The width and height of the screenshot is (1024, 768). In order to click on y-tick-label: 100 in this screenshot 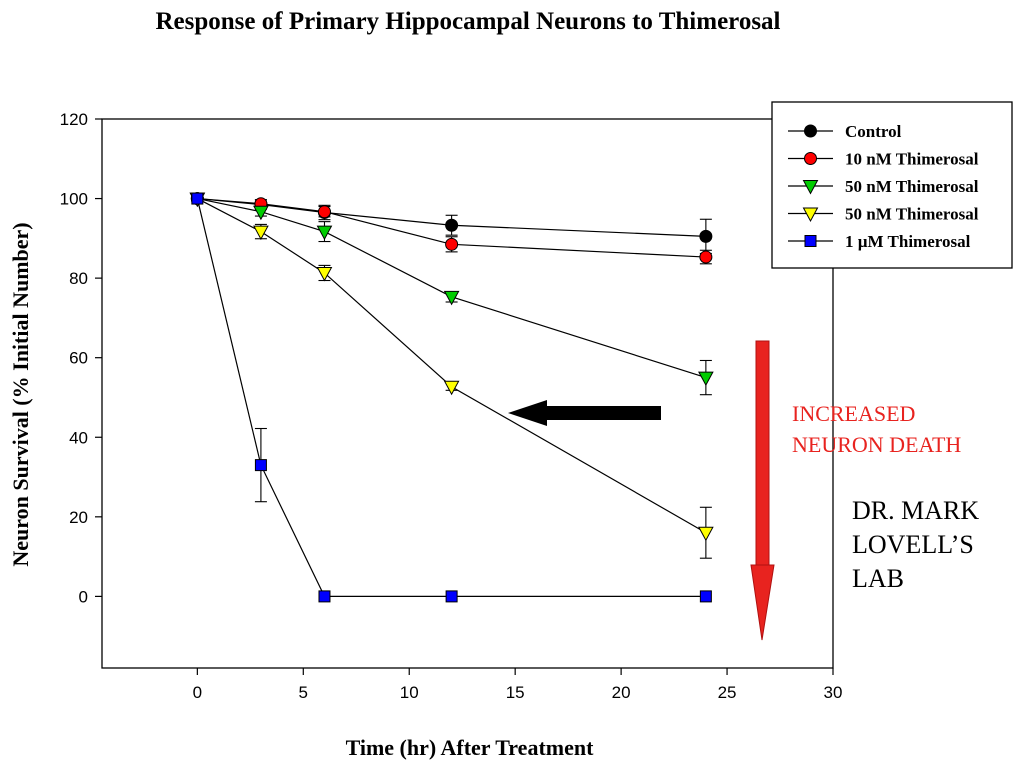, I will do `click(74, 199)`.